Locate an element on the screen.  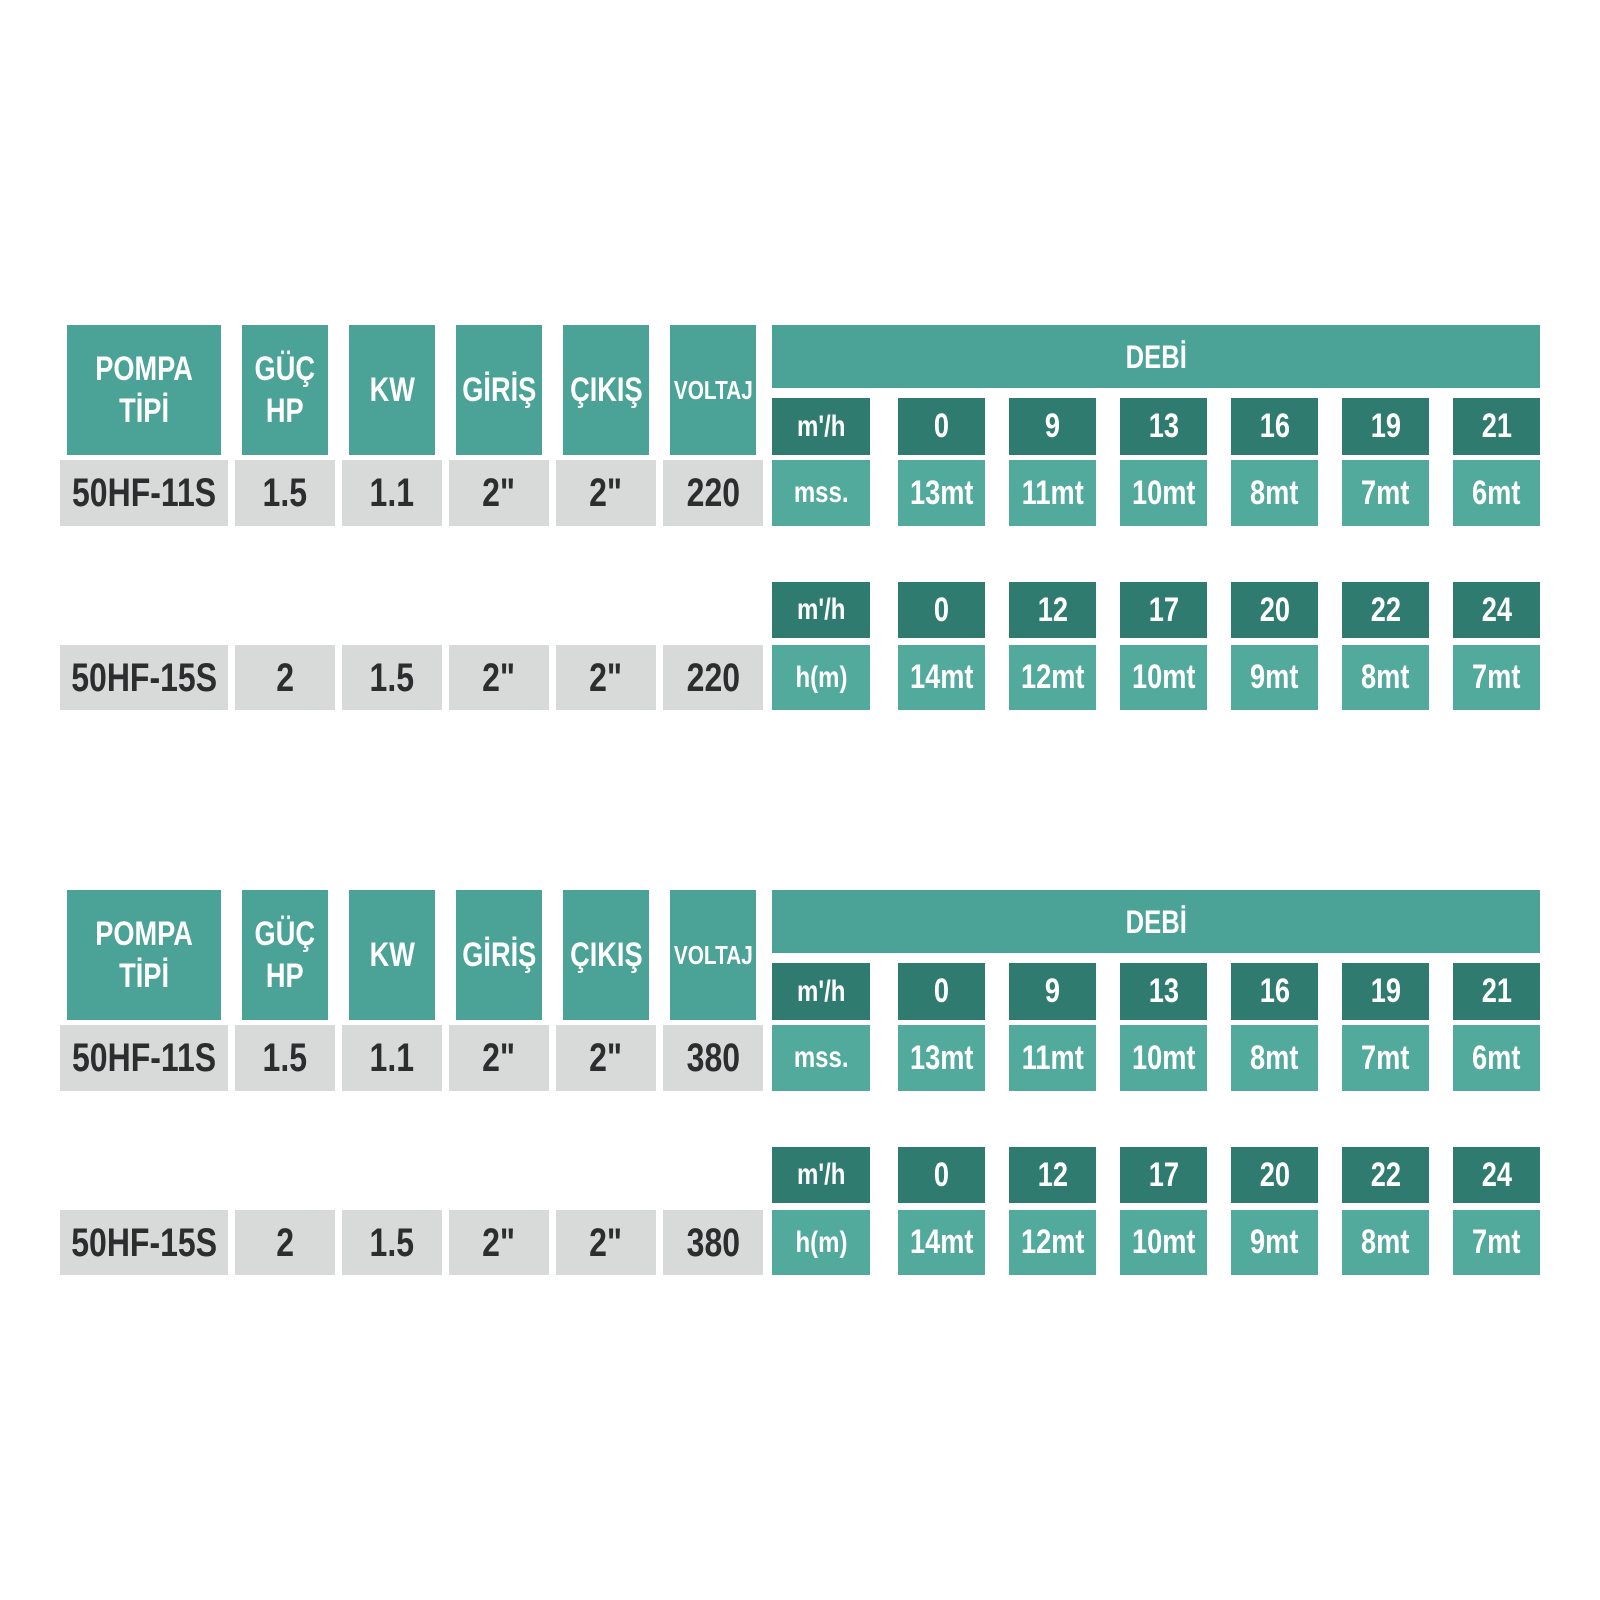
head-unit-cell-label: h(m) is located at coordinates (820, 1242).